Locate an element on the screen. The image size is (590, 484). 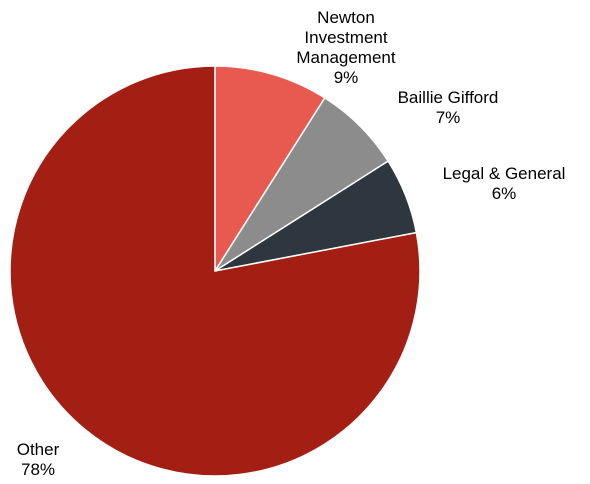
data-label-name: Other is located at coordinates (38, 449).